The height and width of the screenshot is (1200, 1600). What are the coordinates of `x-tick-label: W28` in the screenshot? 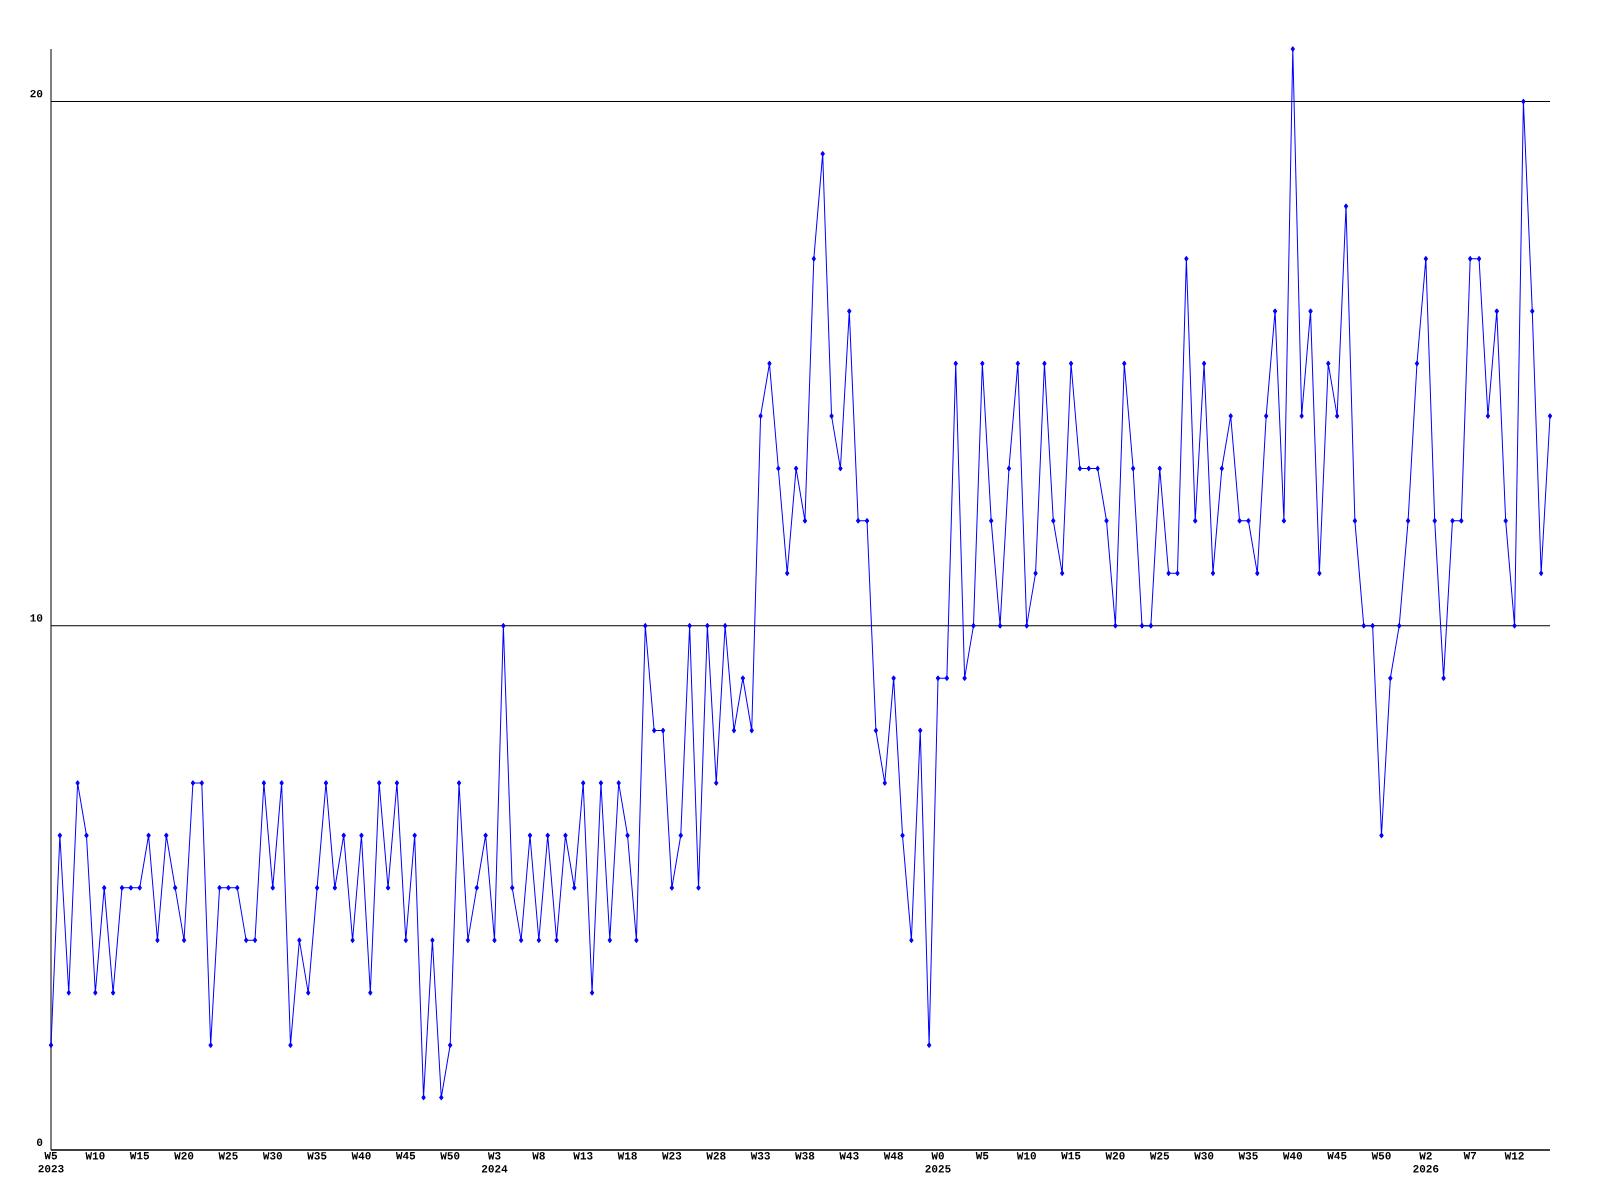 It's located at (716, 1156).